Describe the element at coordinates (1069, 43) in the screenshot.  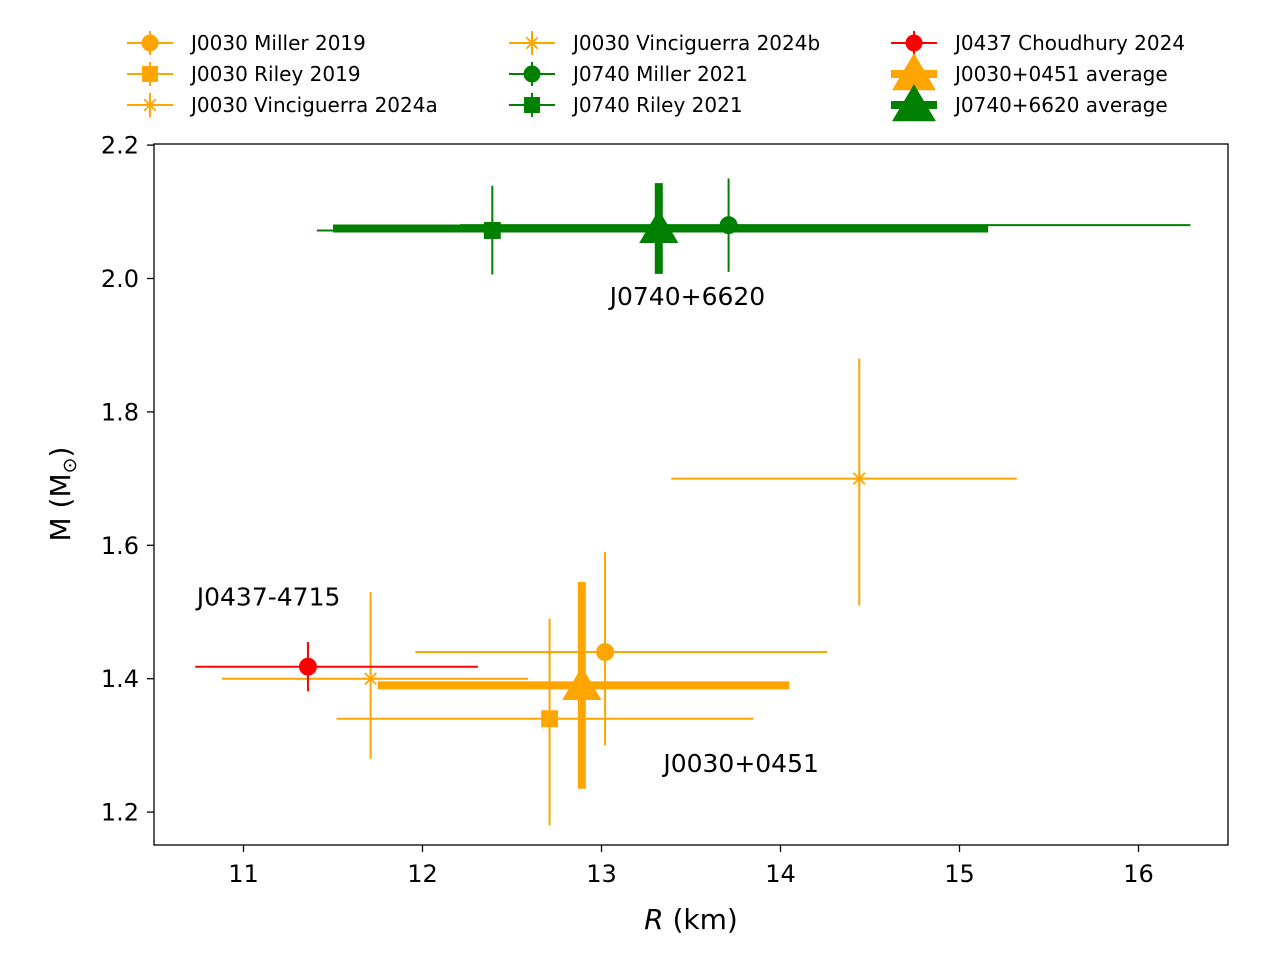
I see `legend-label: J0437 Choudhury 2024` at that location.